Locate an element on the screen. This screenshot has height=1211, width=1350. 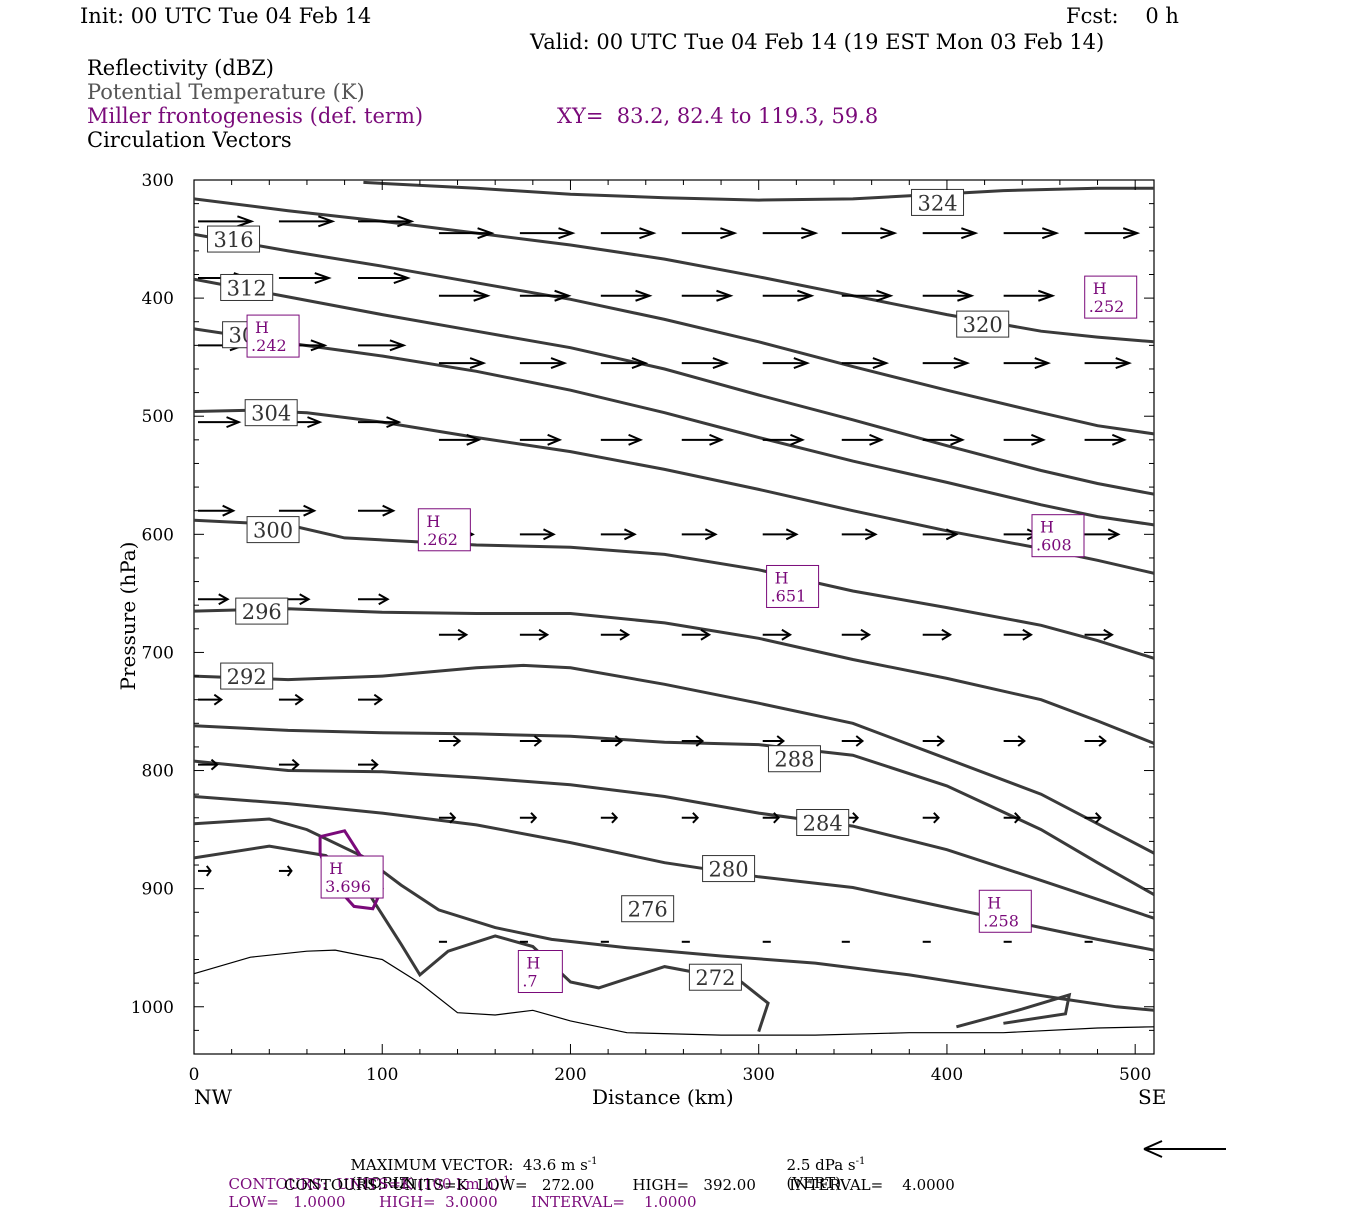
theta-label: 316 is located at coordinates (233, 240).